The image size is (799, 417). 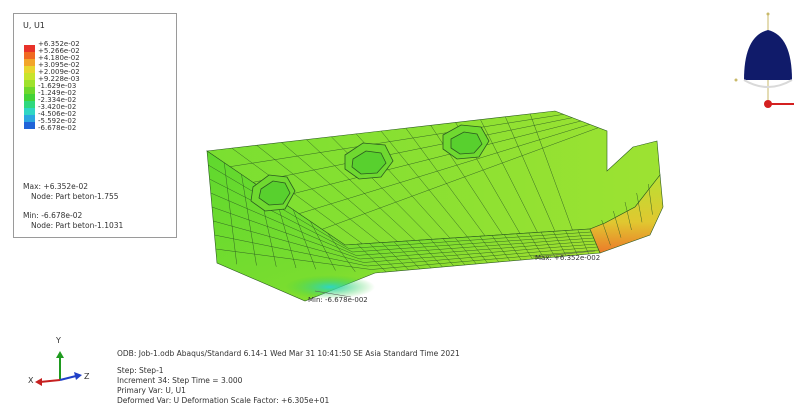 I want to click on legend-level-value: -6.678e-02, so click(x=57, y=128).